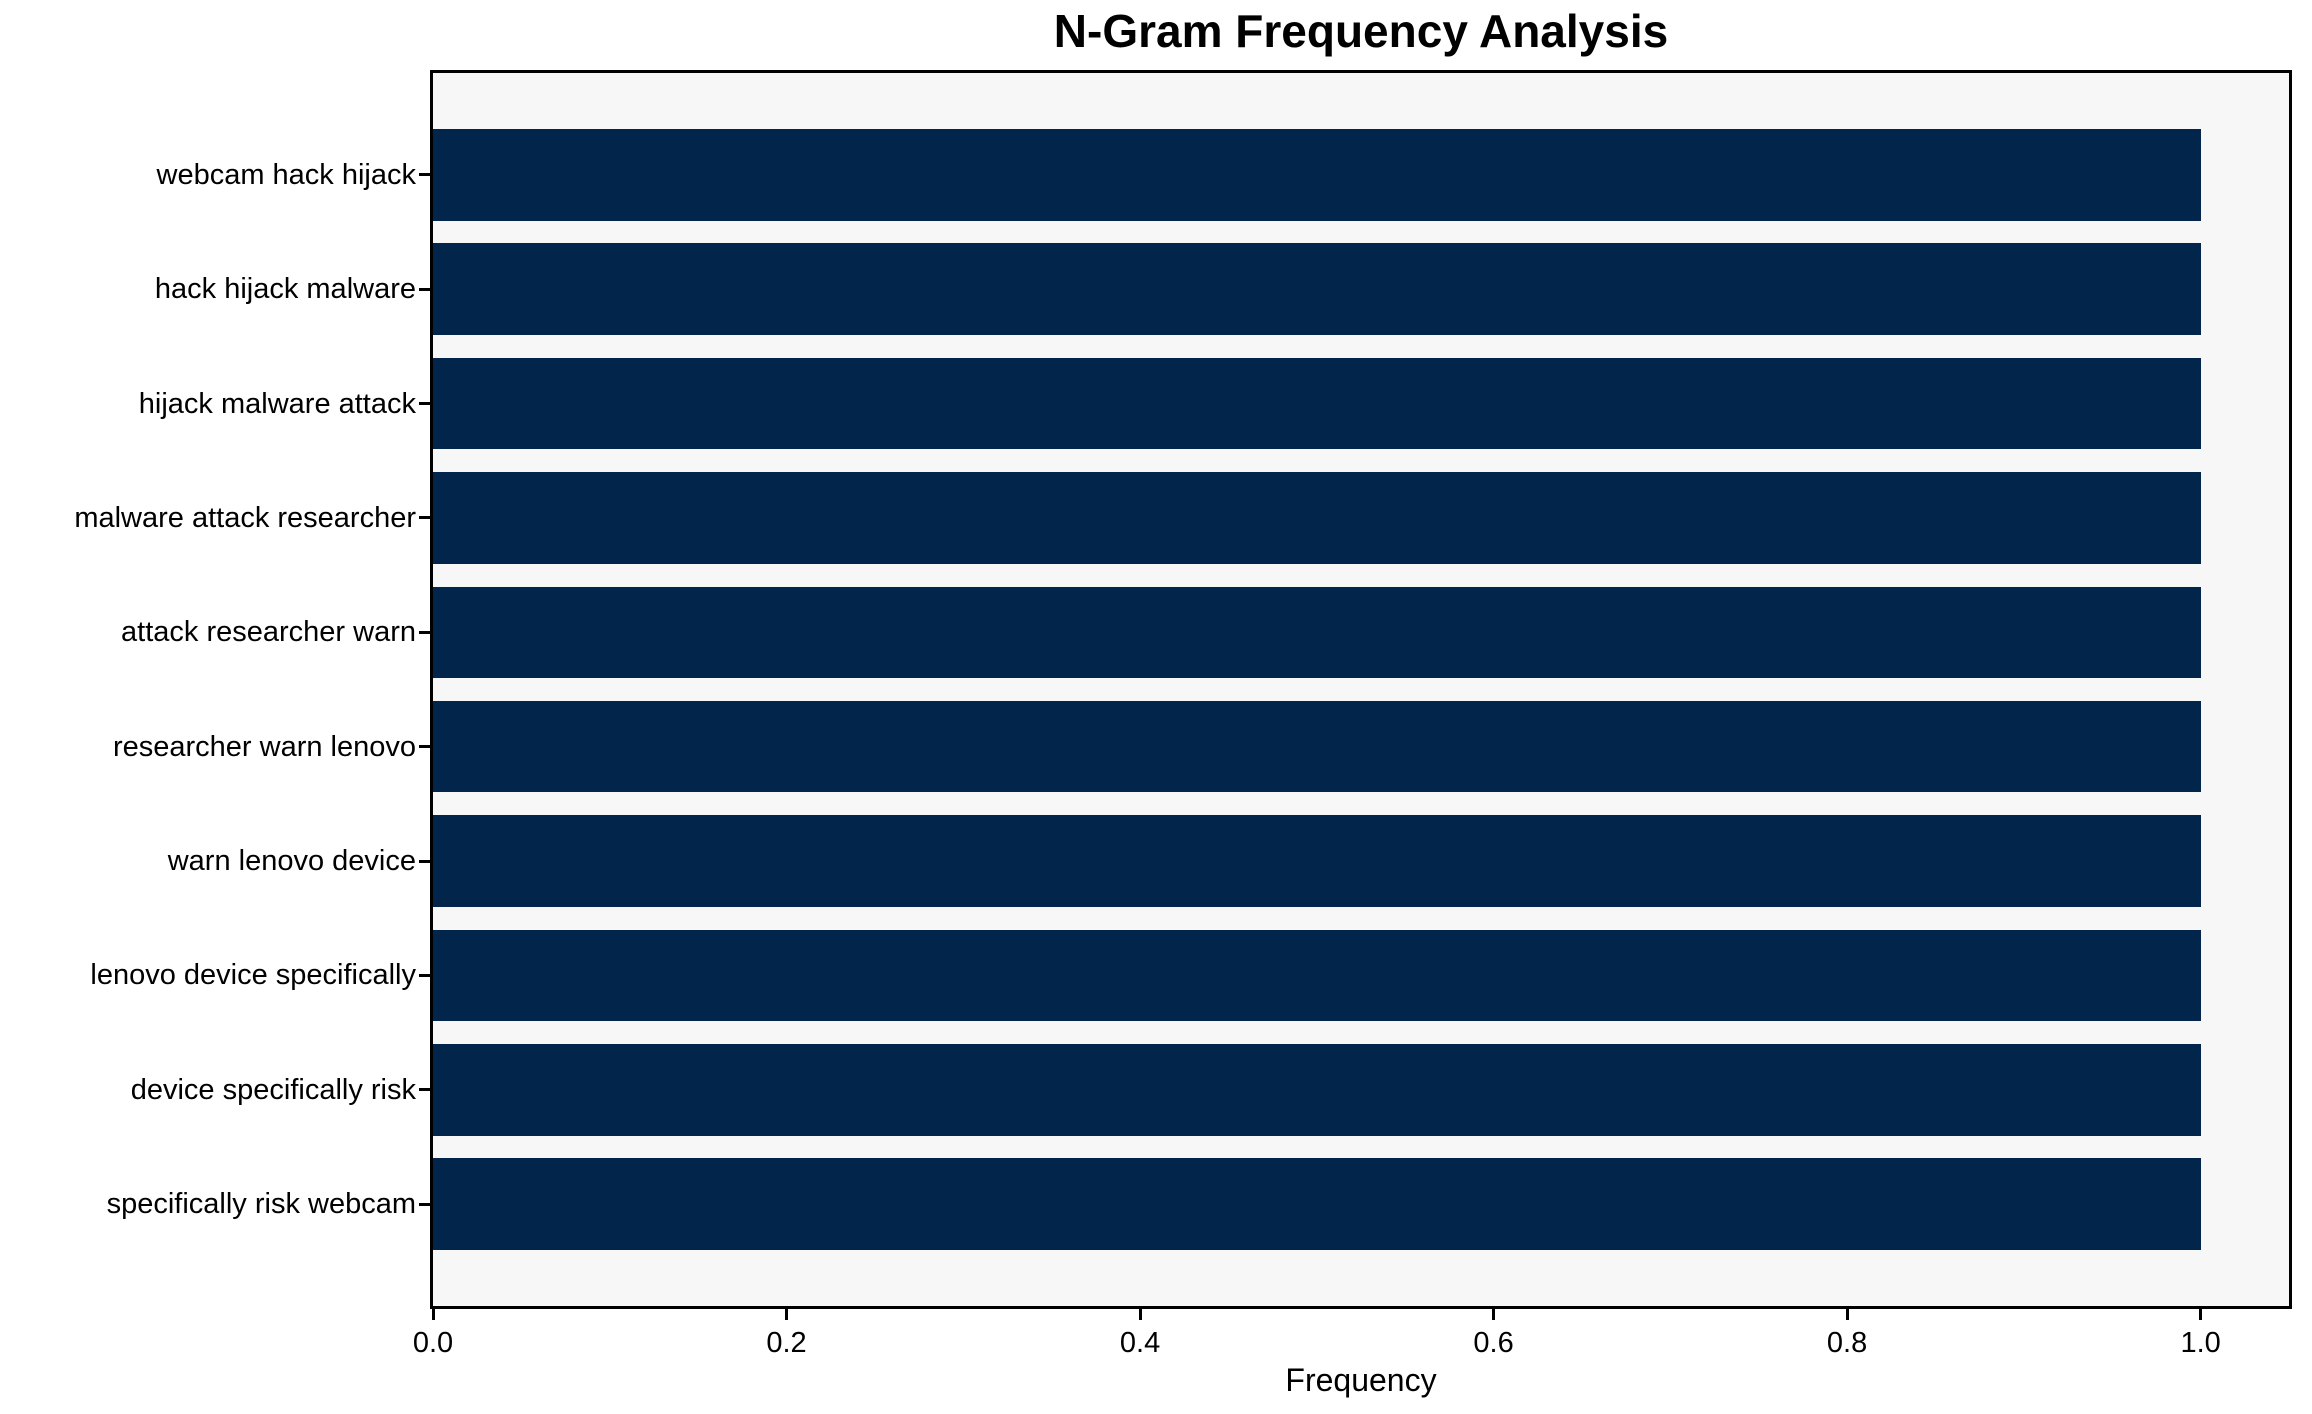  I want to click on y-tick-label: webcam hack hijack, so click(286, 174).